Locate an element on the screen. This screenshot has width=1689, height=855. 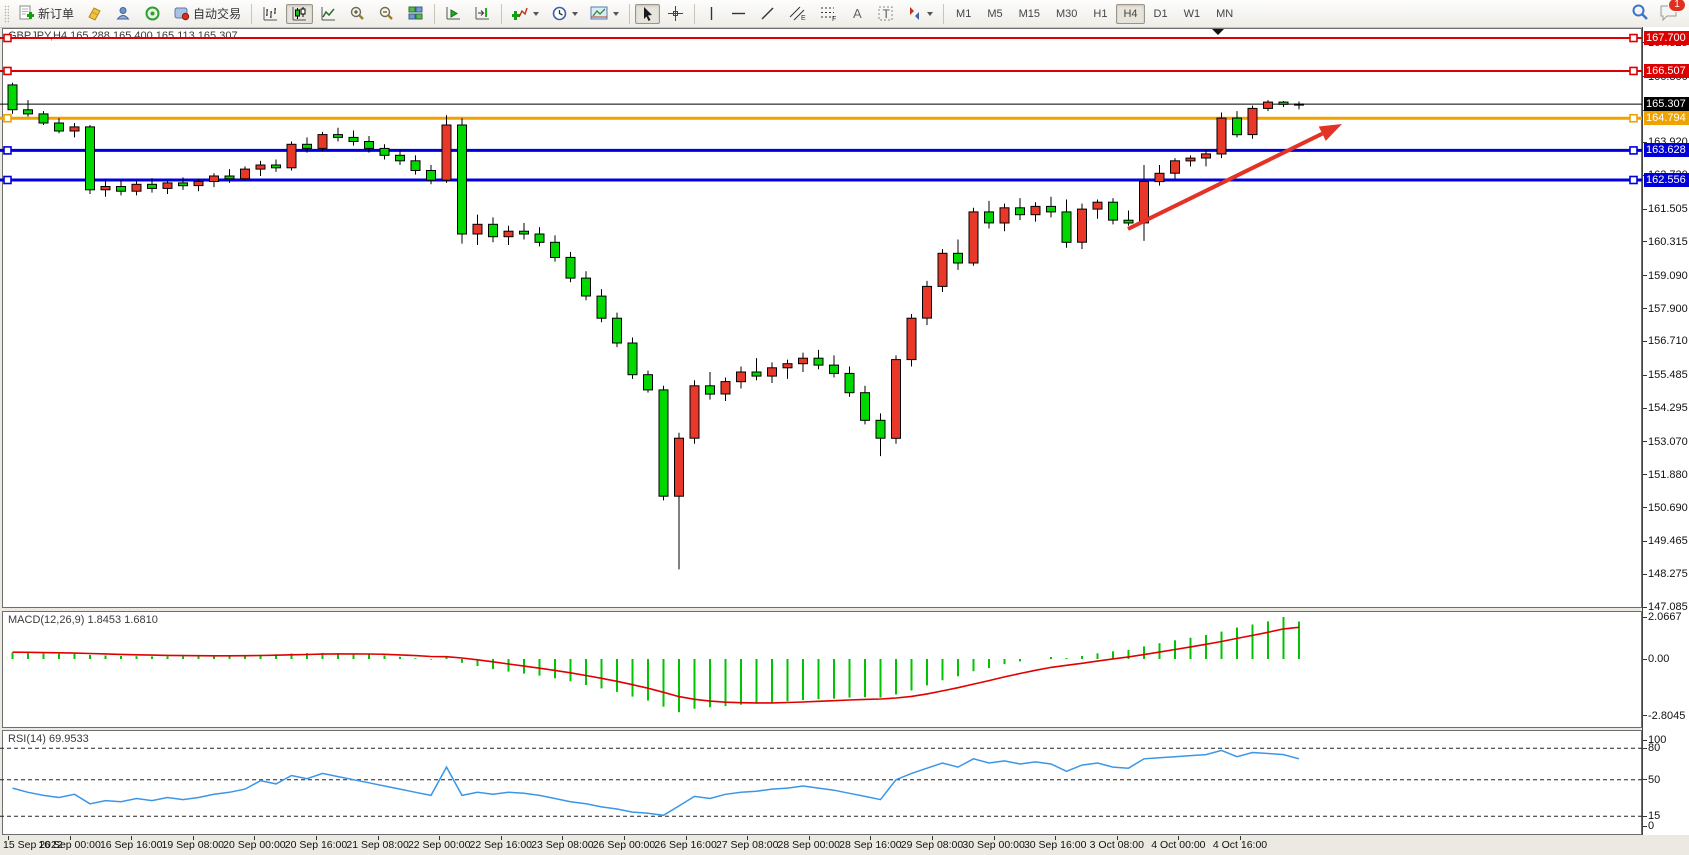
line-chart-mode-button is located at coordinates (328, 14).